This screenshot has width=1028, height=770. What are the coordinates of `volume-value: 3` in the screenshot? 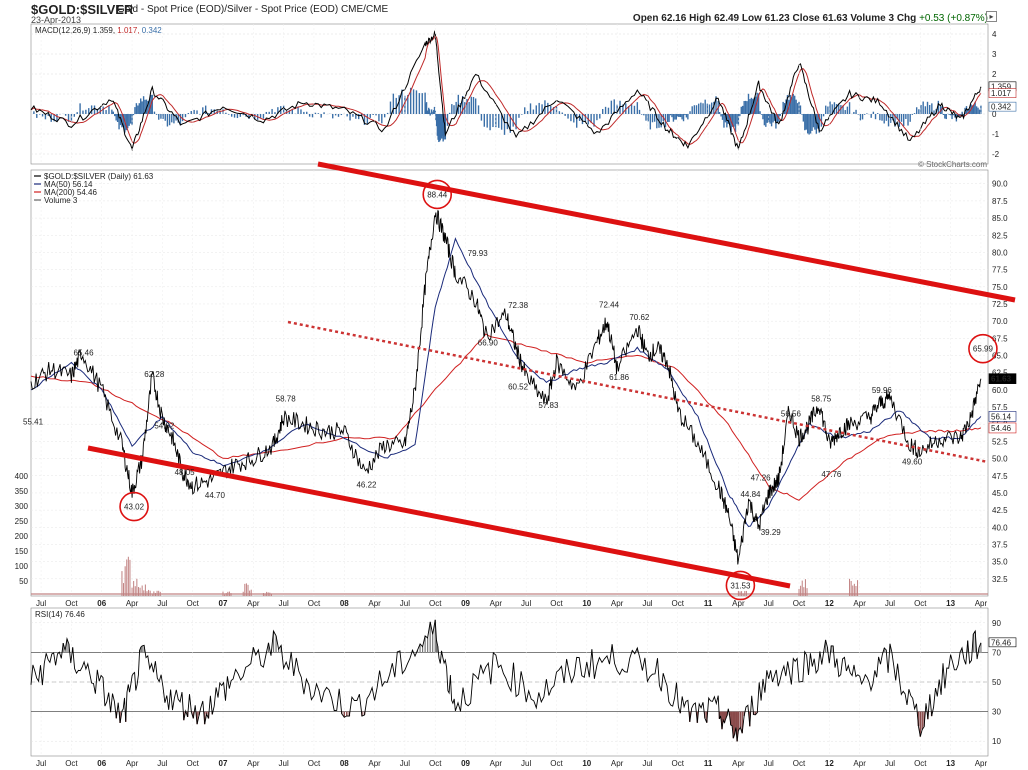 It's located at (891, 18).